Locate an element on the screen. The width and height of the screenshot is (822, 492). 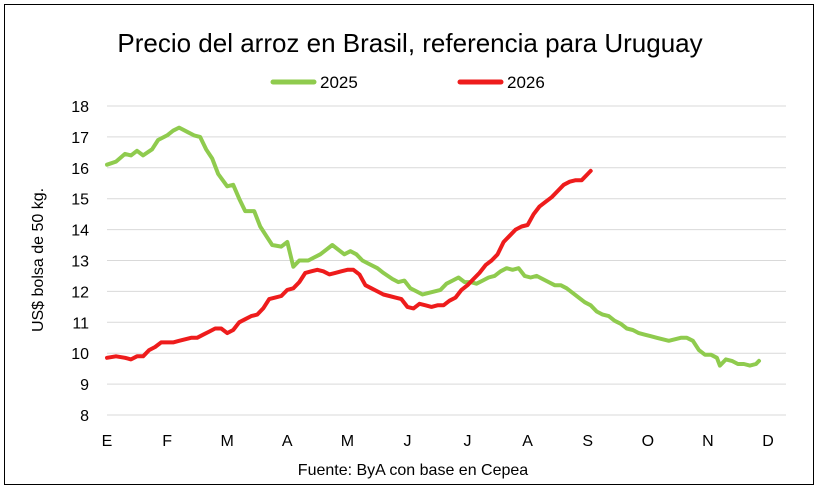
y-tick-label: 18 is located at coordinates (80, 107).